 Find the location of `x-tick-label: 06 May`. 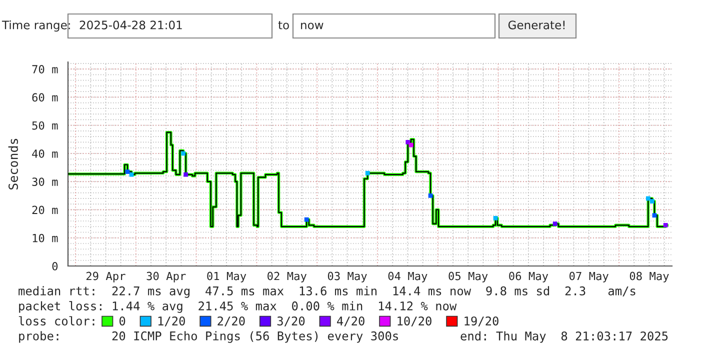

x-tick-label: 06 May is located at coordinates (528, 277).